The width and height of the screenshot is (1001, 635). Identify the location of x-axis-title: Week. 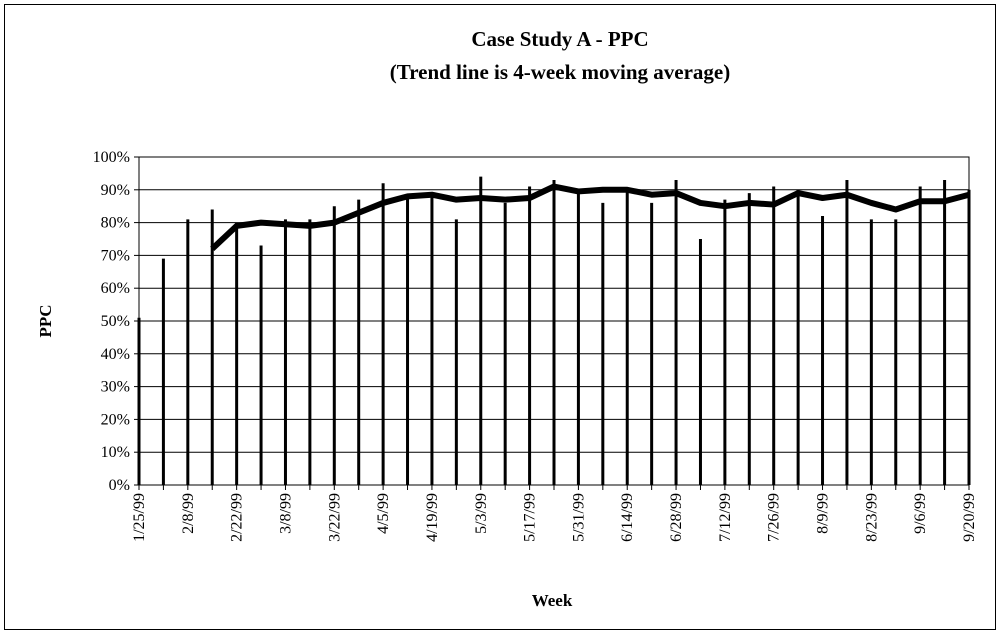
(552, 600).